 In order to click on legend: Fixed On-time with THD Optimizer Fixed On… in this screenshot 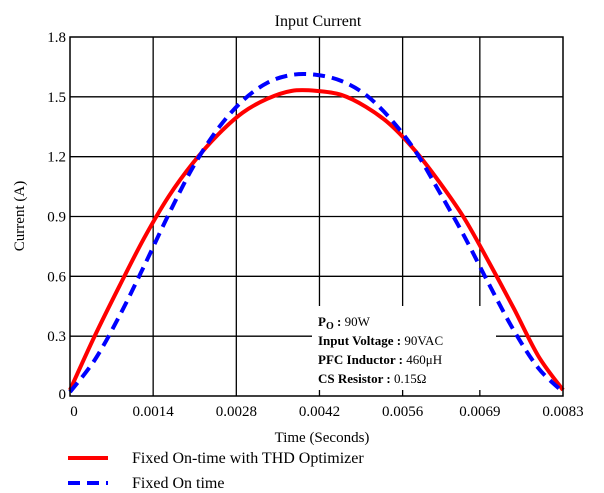, I will do `click(216, 471)`.